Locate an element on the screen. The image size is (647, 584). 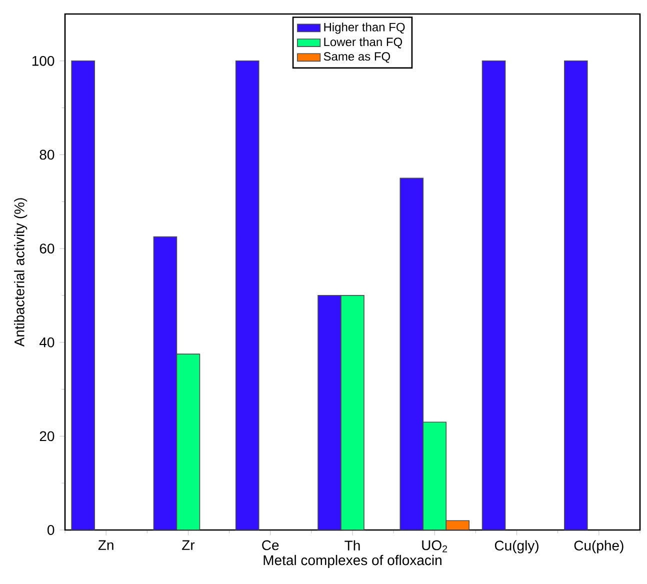
x-tick-label: Ce is located at coordinates (270, 545).